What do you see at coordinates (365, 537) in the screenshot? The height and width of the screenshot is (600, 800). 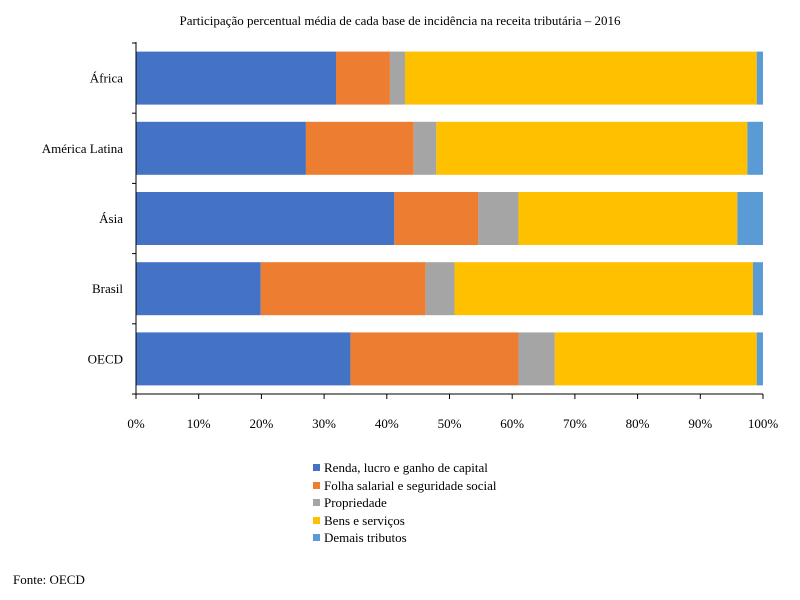 I see `legend-label: Demais tributos` at bounding box center [365, 537].